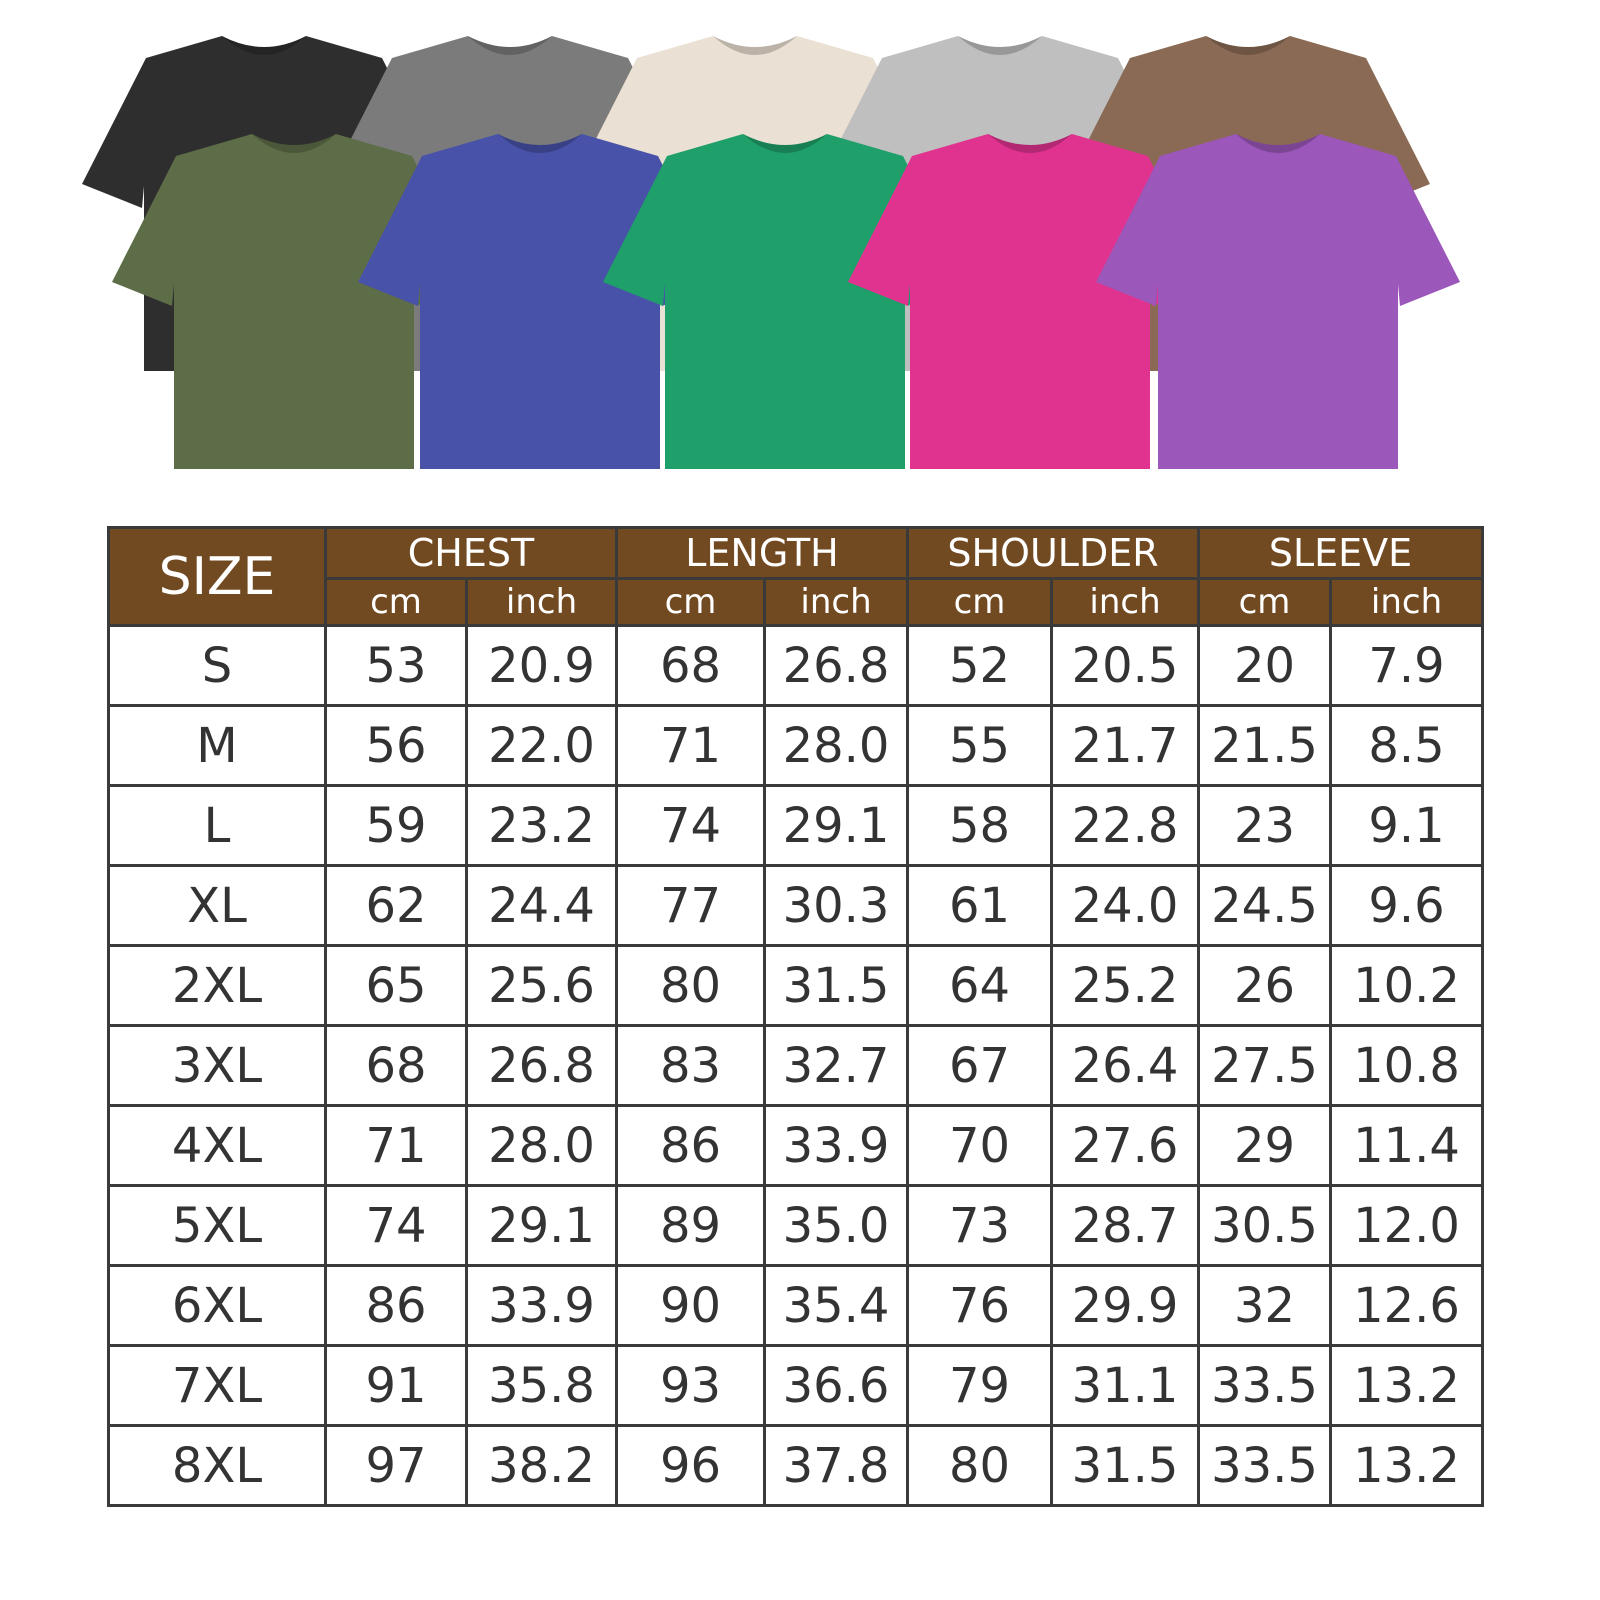 The width and height of the screenshot is (1600, 1600). I want to click on measurement-cell: 12.6, so click(1406, 1305).